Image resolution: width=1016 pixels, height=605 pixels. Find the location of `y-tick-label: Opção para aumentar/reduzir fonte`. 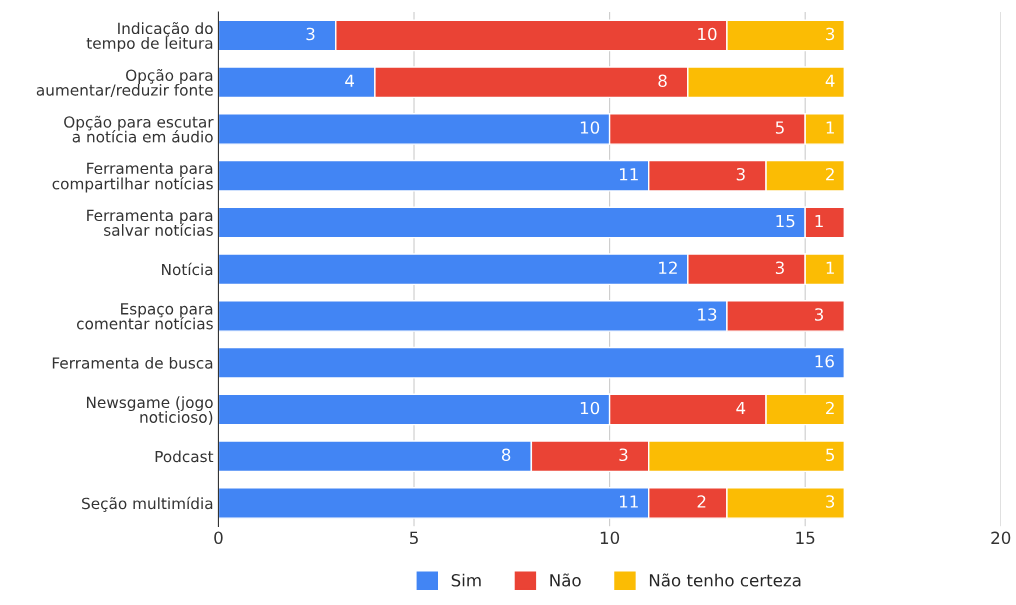

y-tick-label: Opção para aumentar/reduzir fonte is located at coordinates (124, 82).